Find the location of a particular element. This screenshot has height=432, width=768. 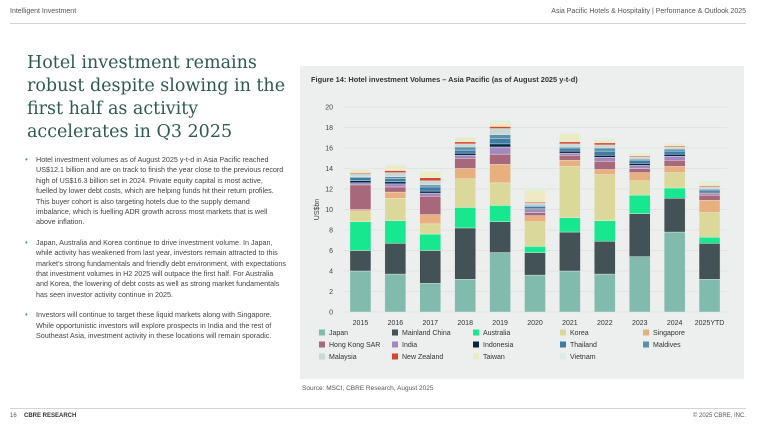

legend-label: India is located at coordinates (409, 345).